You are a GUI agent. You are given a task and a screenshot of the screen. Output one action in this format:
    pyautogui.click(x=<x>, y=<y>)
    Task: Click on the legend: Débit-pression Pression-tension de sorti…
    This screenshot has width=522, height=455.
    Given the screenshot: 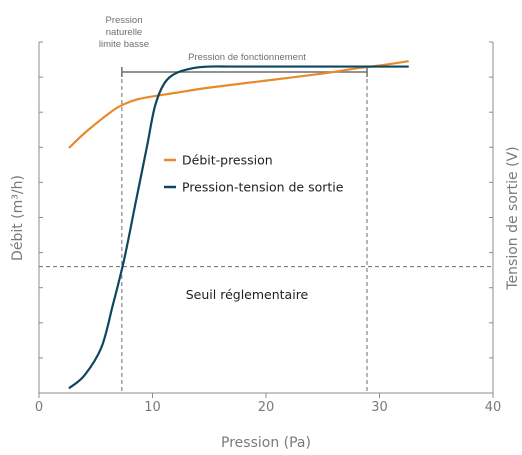 What is the action you would take?
    pyautogui.click(x=254, y=174)
    